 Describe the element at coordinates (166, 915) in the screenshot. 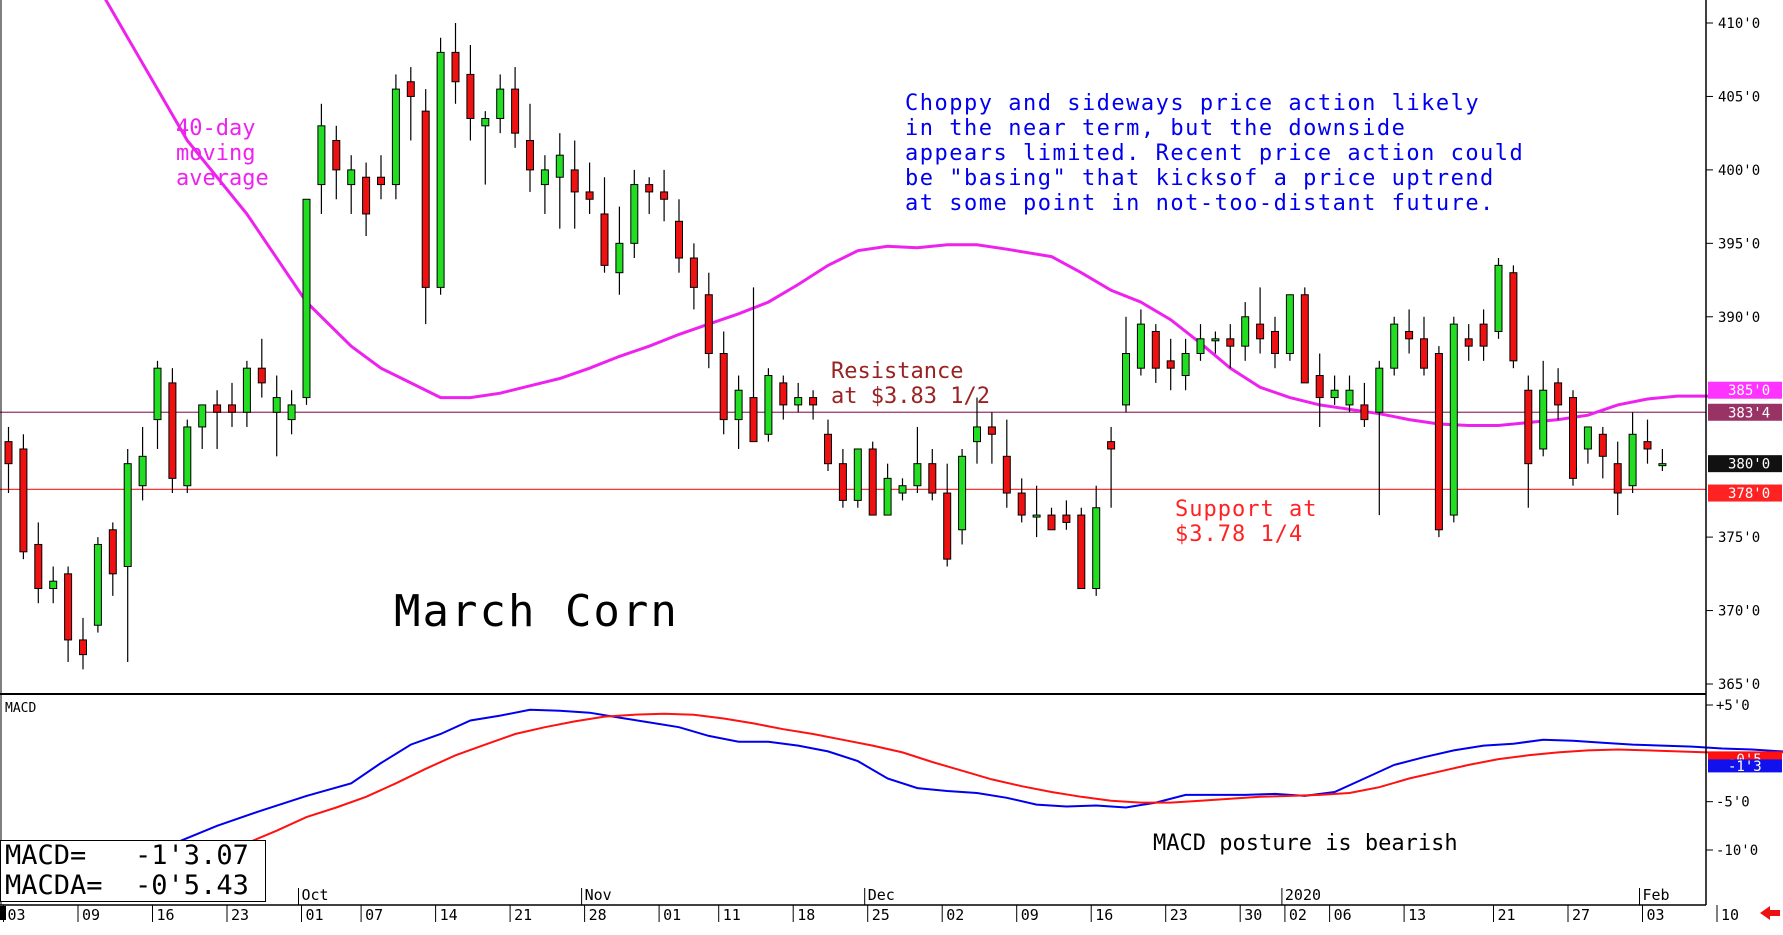

I see `date-tick-label: 16` at that location.